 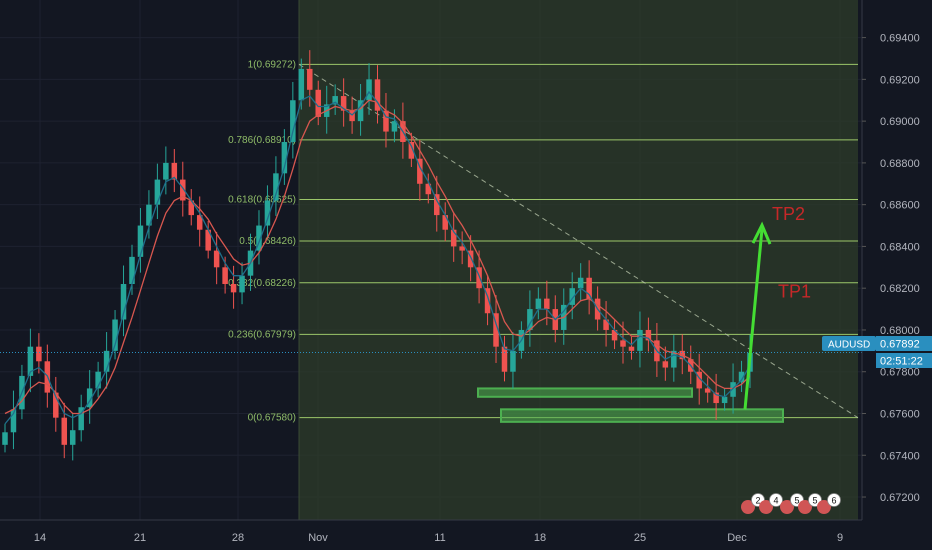 What do you see at coordinates (272, 64) in the screenshot?
I see `fib-level-label: 1(0.69272)` at bounding box center [272, 64].